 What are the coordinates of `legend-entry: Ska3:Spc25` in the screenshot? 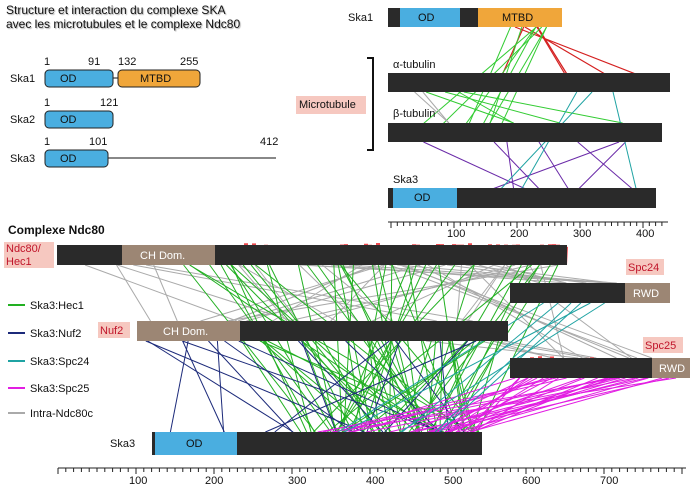 It's located at (59, 389).